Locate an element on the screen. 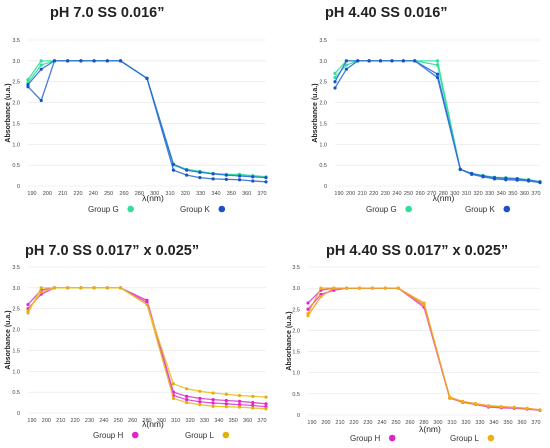 This screenshot has height=448, width=550. y-tick-label: 2.5 is located at coordinates (323, 83).